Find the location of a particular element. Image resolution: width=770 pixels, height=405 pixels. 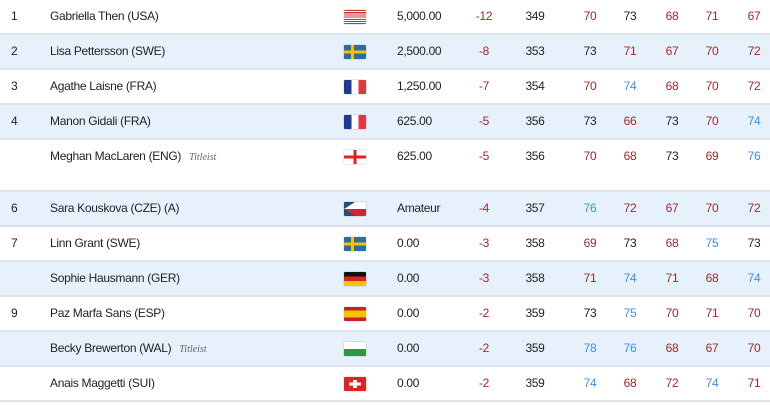

player-name: Sara Kouskova (CZE) (A) is located at coordinates (115, 208).